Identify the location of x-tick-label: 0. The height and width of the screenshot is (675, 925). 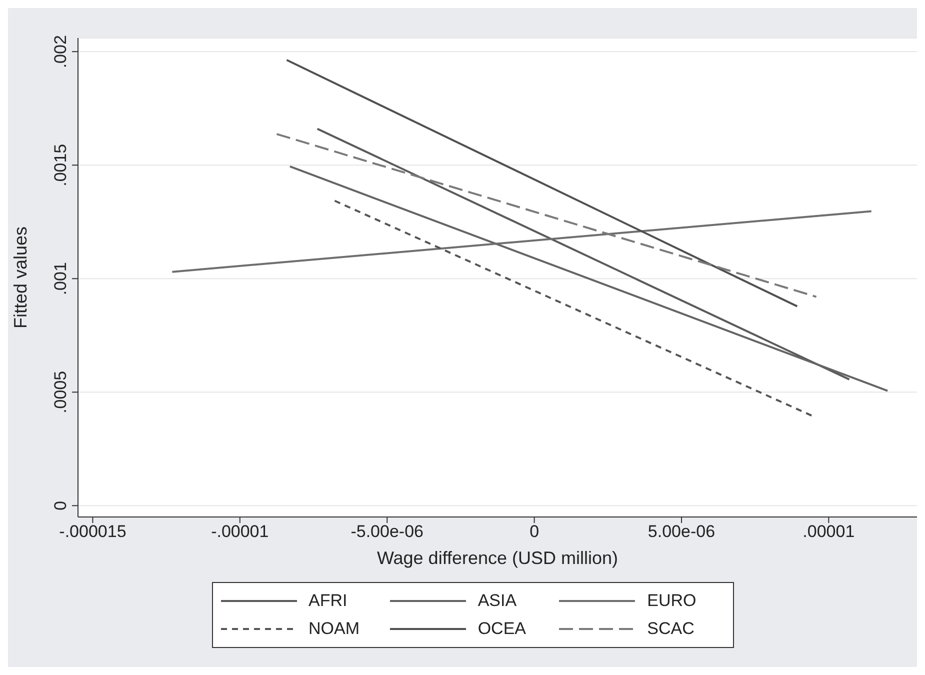
(535, 532).